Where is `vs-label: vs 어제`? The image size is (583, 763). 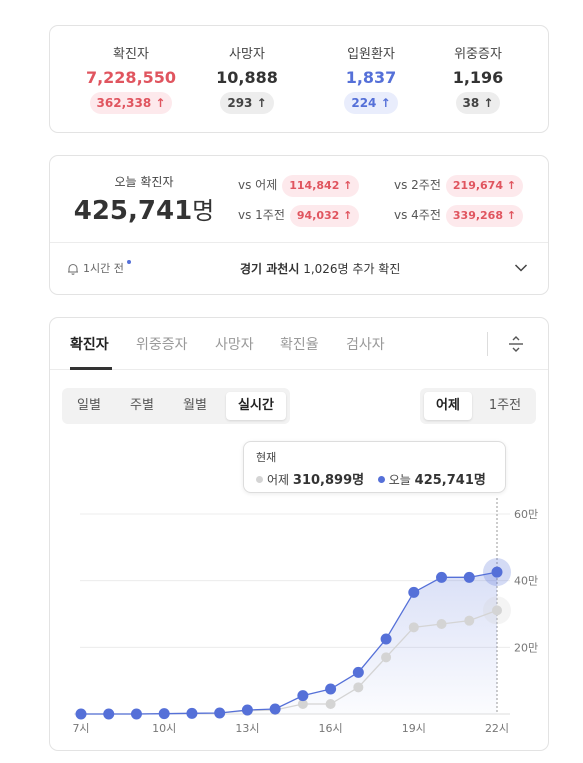
vs-label: vs 어제 is located at coordinates (258, 185).